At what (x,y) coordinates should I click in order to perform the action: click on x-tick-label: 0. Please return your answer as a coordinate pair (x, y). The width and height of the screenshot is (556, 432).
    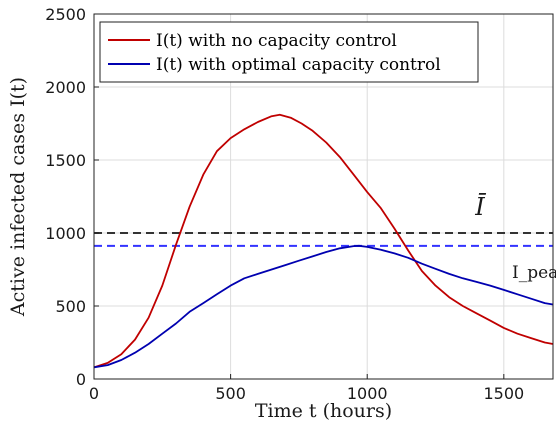
    Looking at the image, I should click on (94, 393).